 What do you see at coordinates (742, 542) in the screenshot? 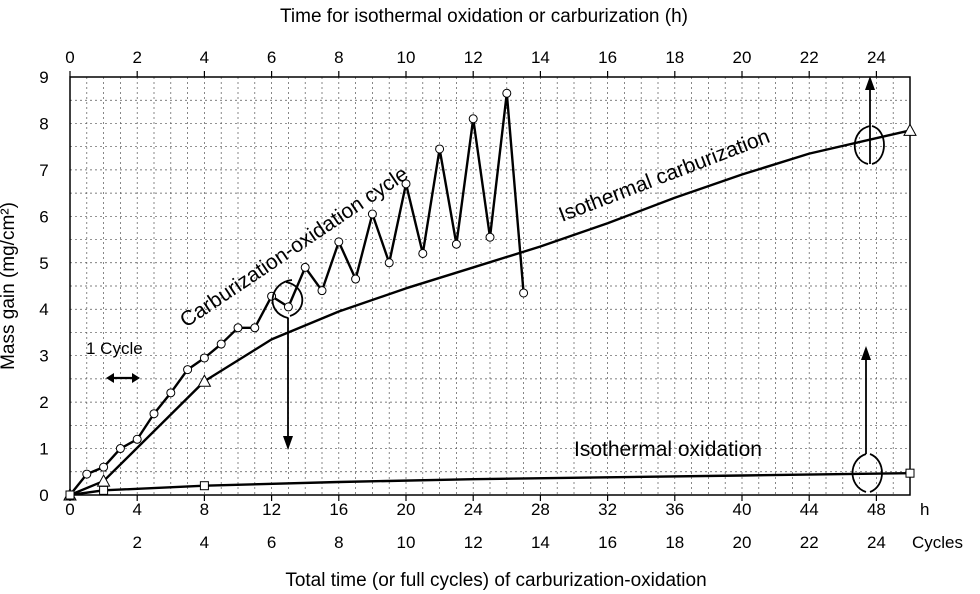
I see `bottom-cycle-tick-label: 20` at bounding box center [742, 542].